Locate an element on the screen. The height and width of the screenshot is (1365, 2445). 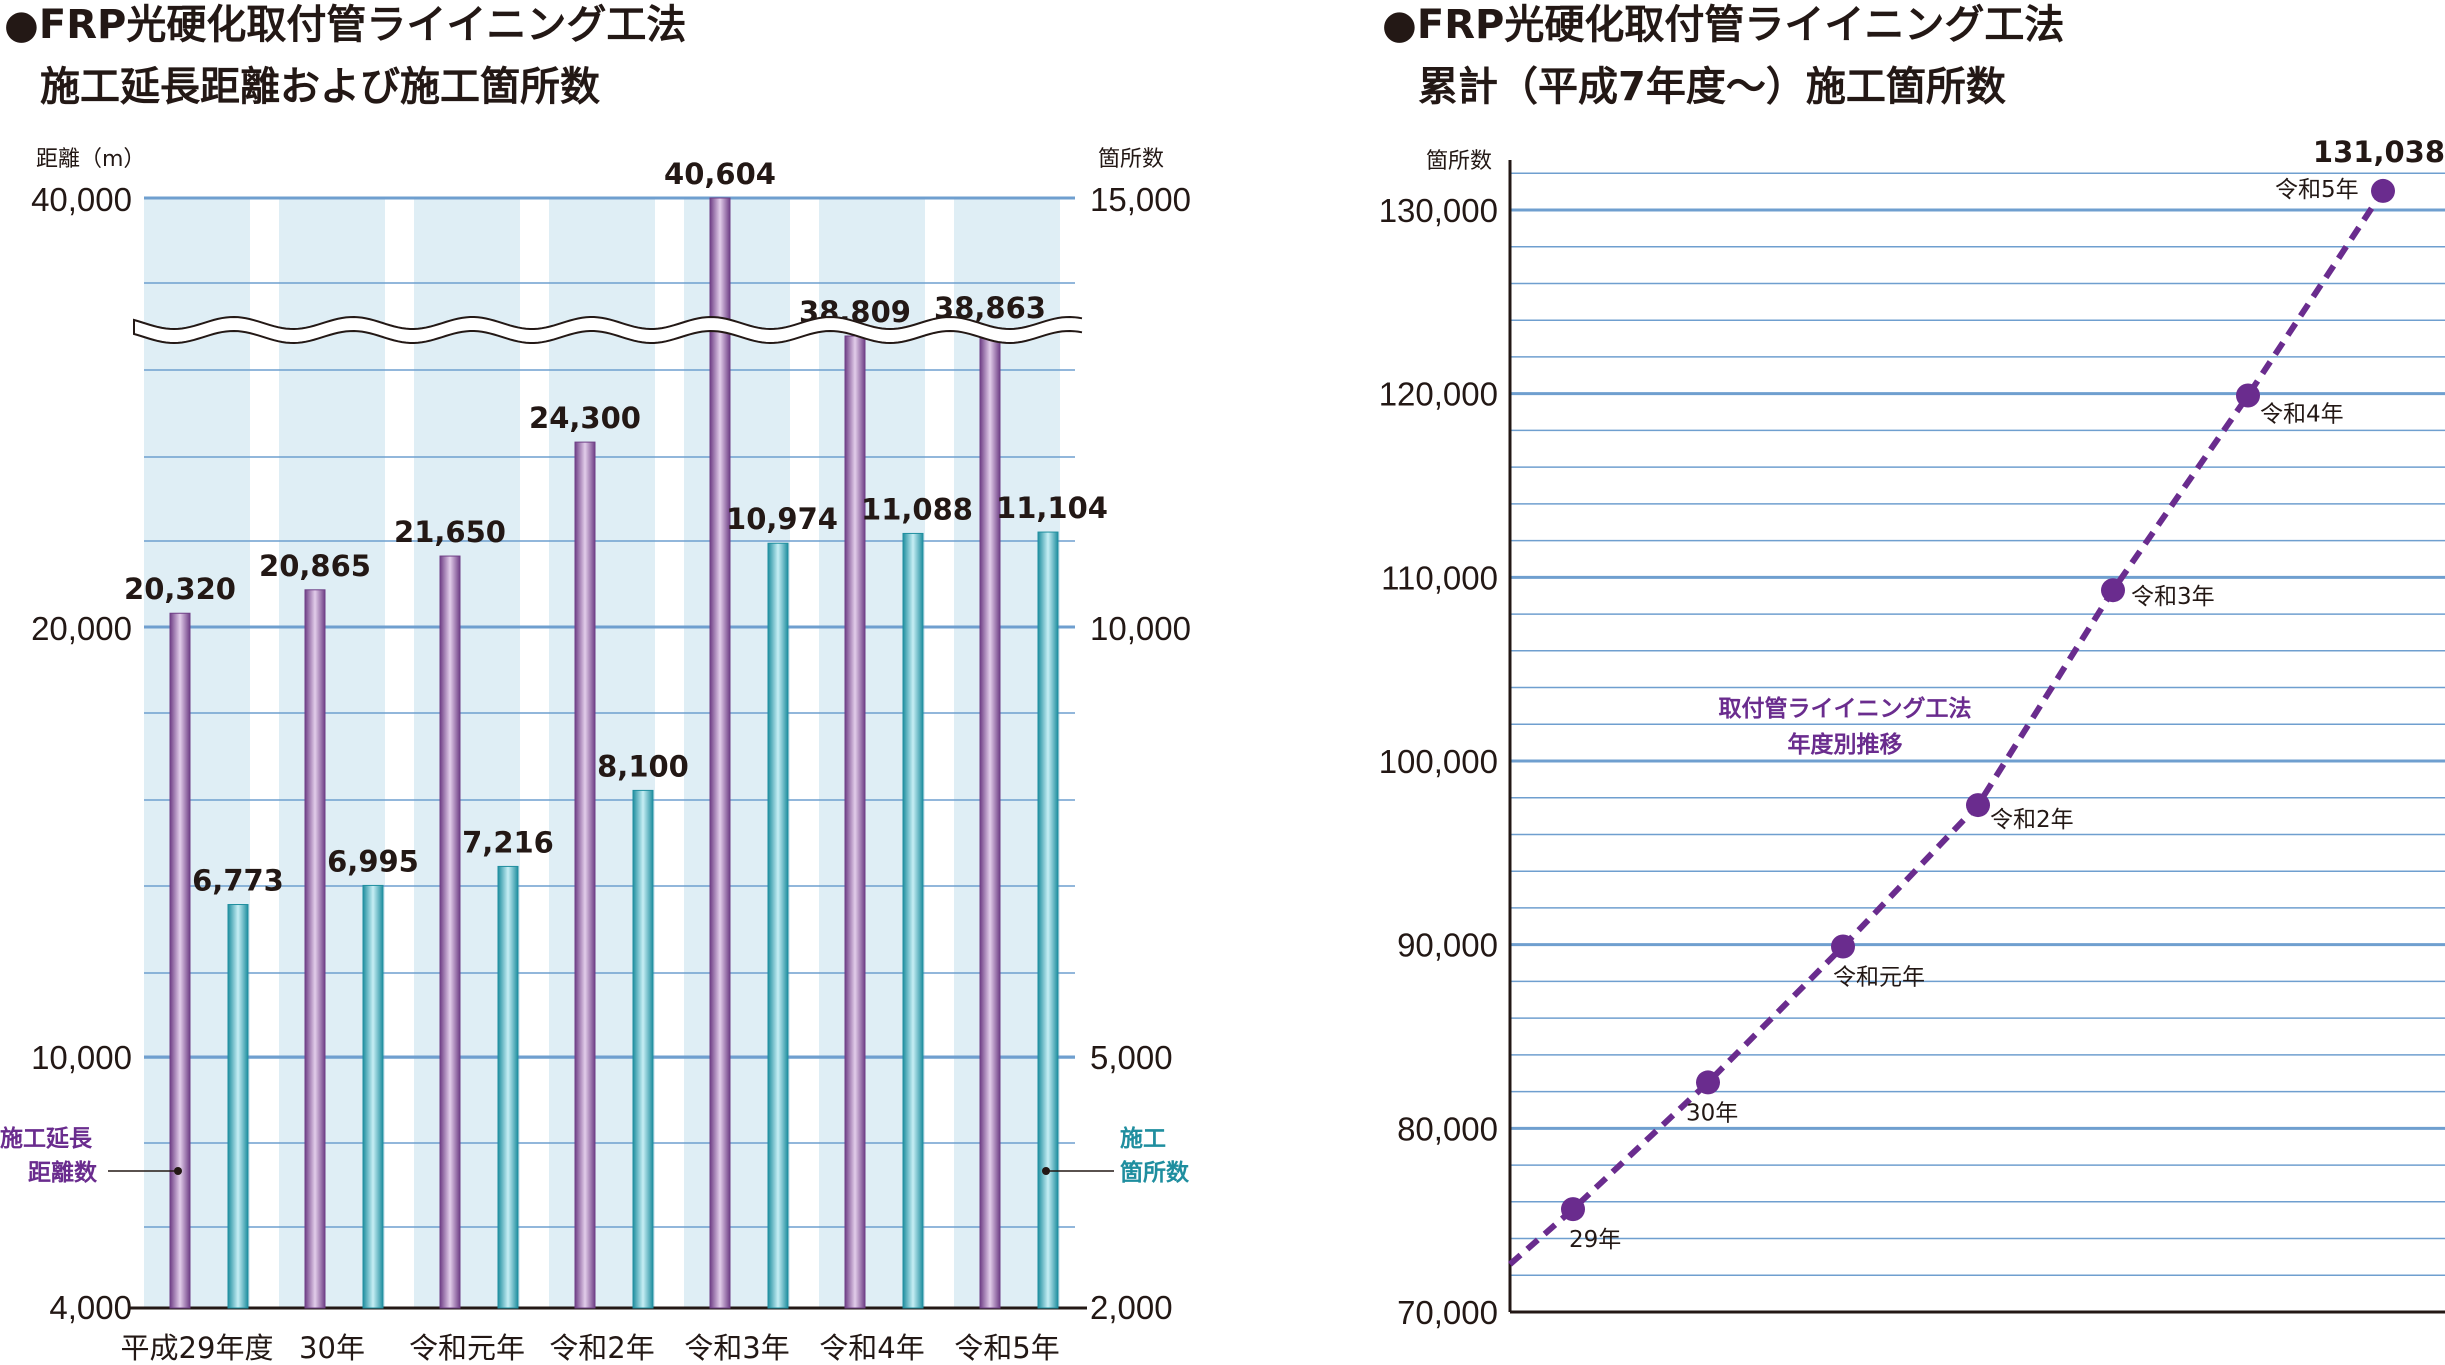
right-axis-tick: 5,000 is located at coordinates (1131, 1057).